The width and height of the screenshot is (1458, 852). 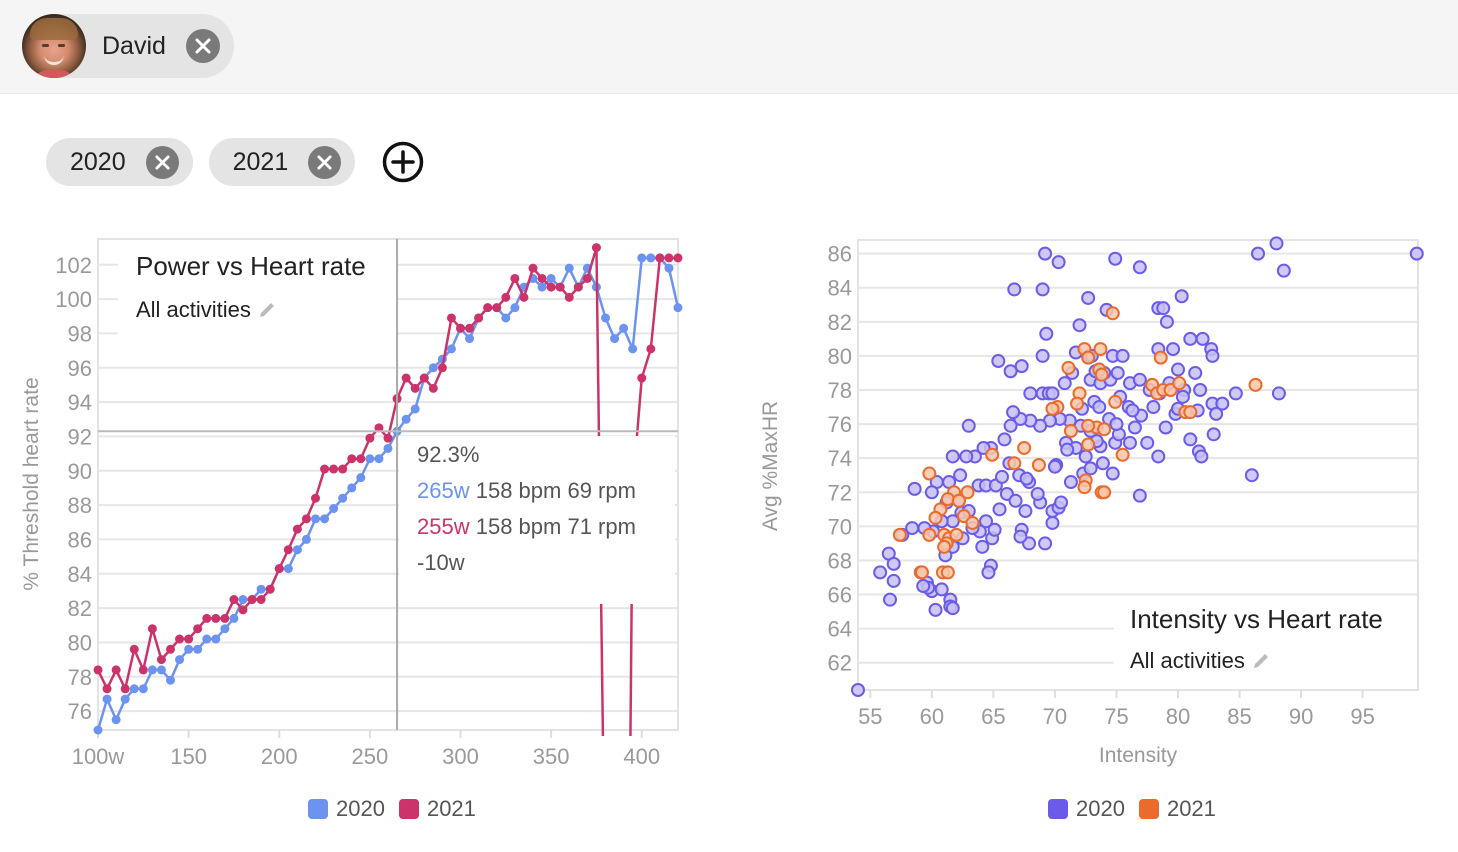 I want to click on chart-title: Power vs Heart rate, so click(x=251, y=266).